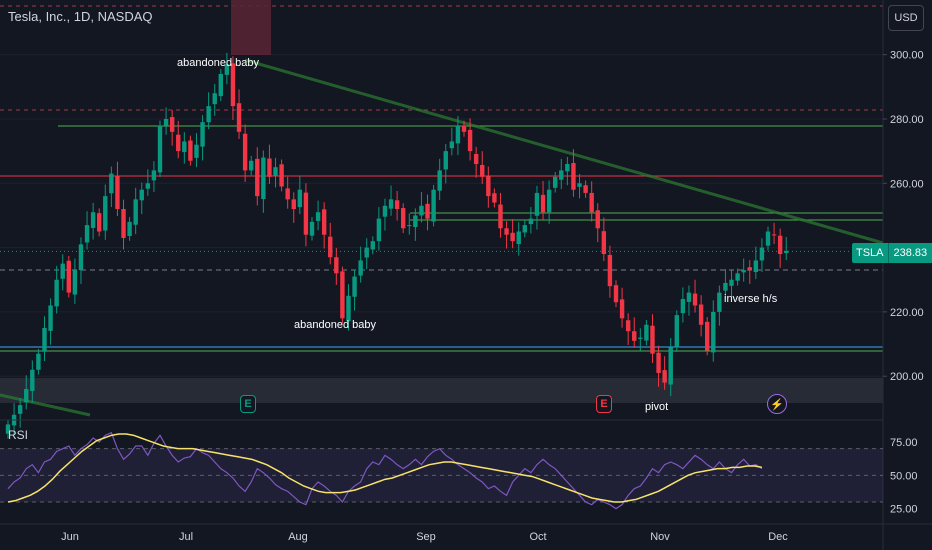 Image resolution: width=932 pixels, height=550 pixels. I want to click on currency-button: USD, so click(906, 18).